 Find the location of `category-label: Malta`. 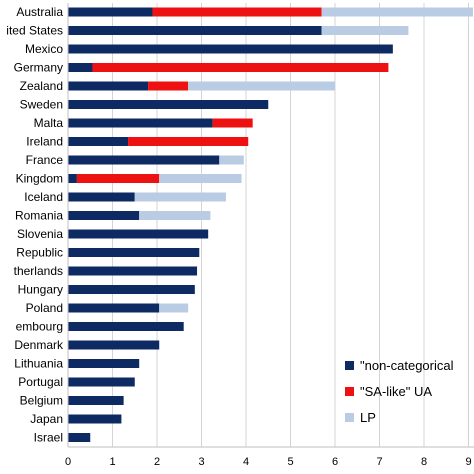

category-label: Malta is located at coordinates (49, 123).